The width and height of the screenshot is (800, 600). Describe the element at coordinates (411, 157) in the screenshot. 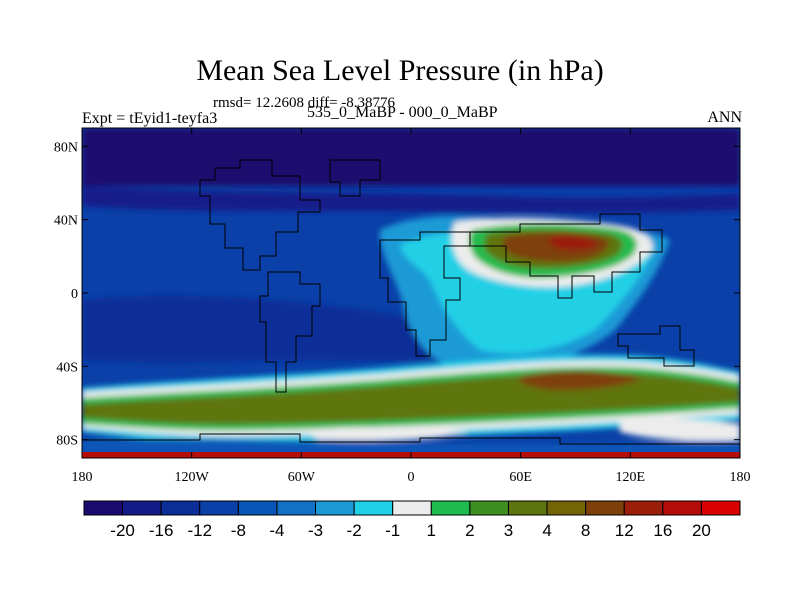

I see `north-polar-band` at that location.